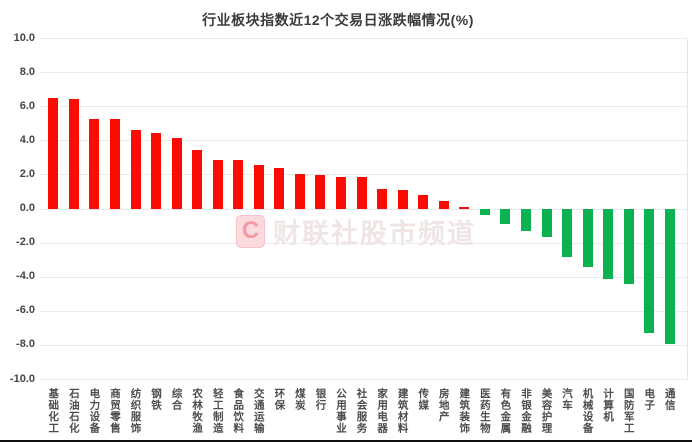  What do you see at coordinates (238, 411) in the screenshot?
I see `x-axis-category-label: 食品饮料` at bounding box center [238, 411].